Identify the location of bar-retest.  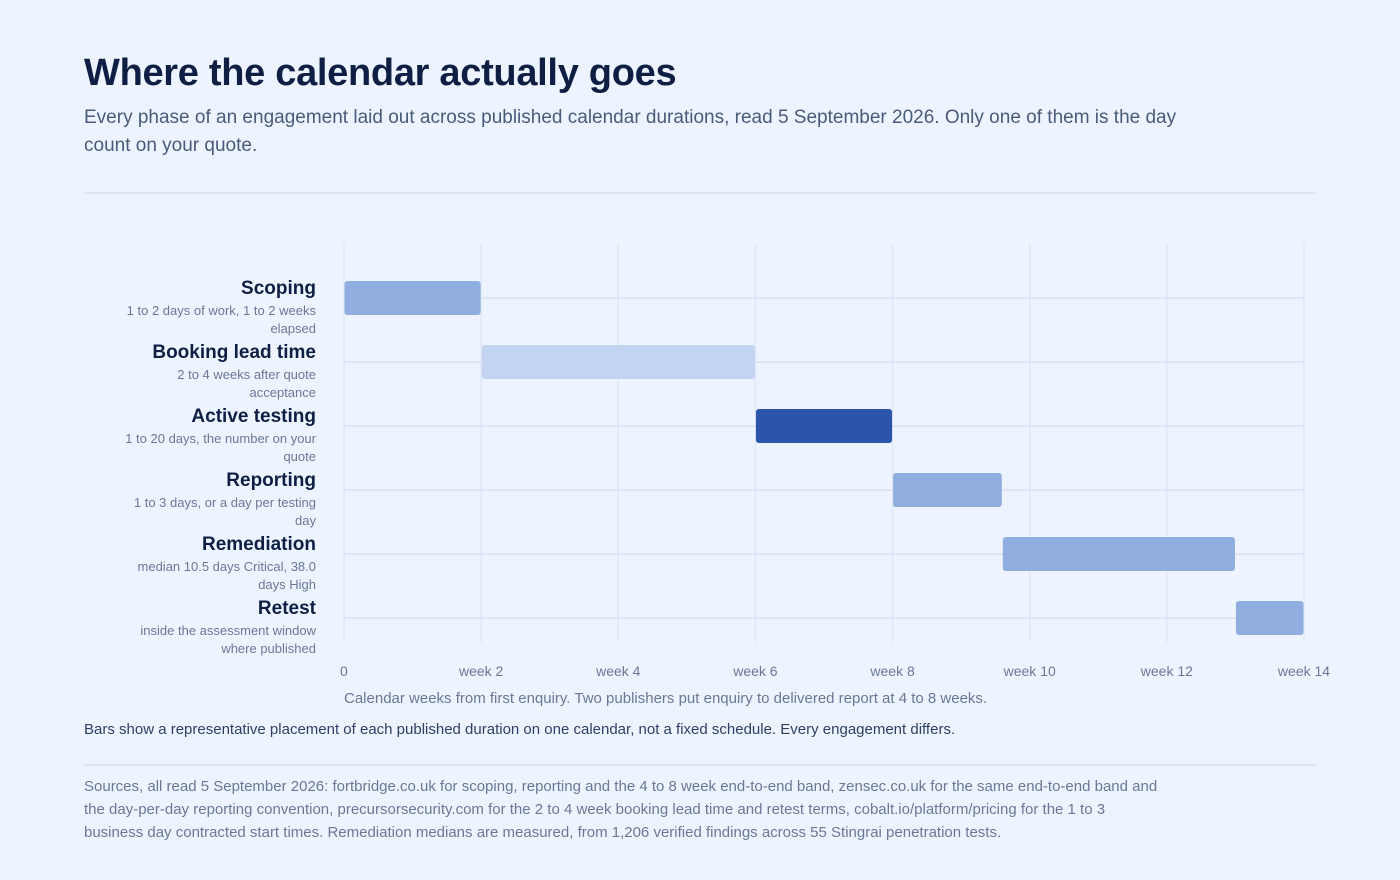
(1269, 618).